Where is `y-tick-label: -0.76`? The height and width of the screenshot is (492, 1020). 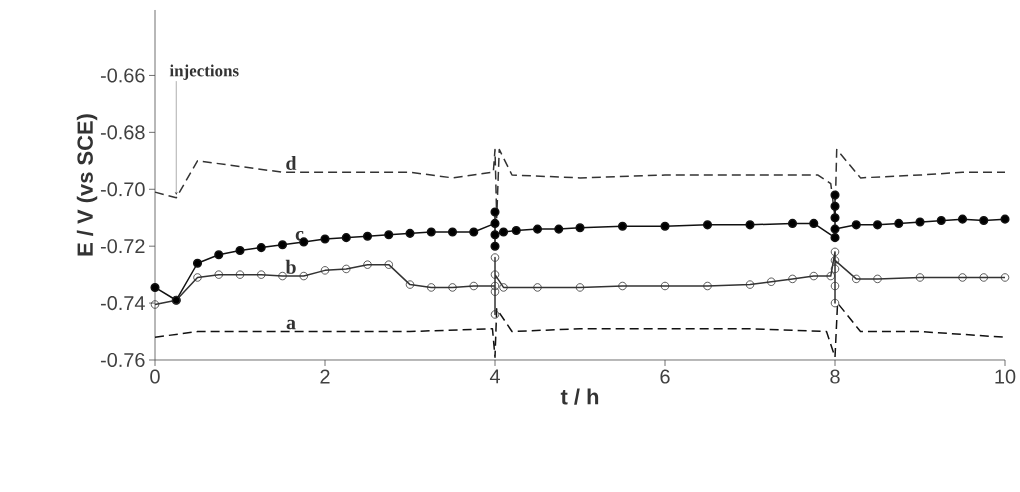
y-tick-label: -0.76 is located at coordinates (122, 360).